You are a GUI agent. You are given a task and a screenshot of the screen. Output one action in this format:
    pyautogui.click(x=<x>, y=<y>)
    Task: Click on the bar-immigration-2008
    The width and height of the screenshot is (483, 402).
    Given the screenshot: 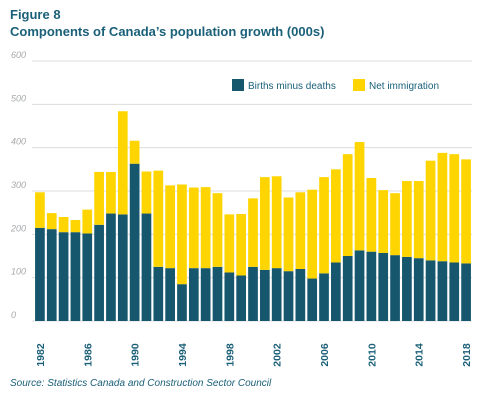 What is the action you would take?
    pyautogui.click(x=347, y=205)
    